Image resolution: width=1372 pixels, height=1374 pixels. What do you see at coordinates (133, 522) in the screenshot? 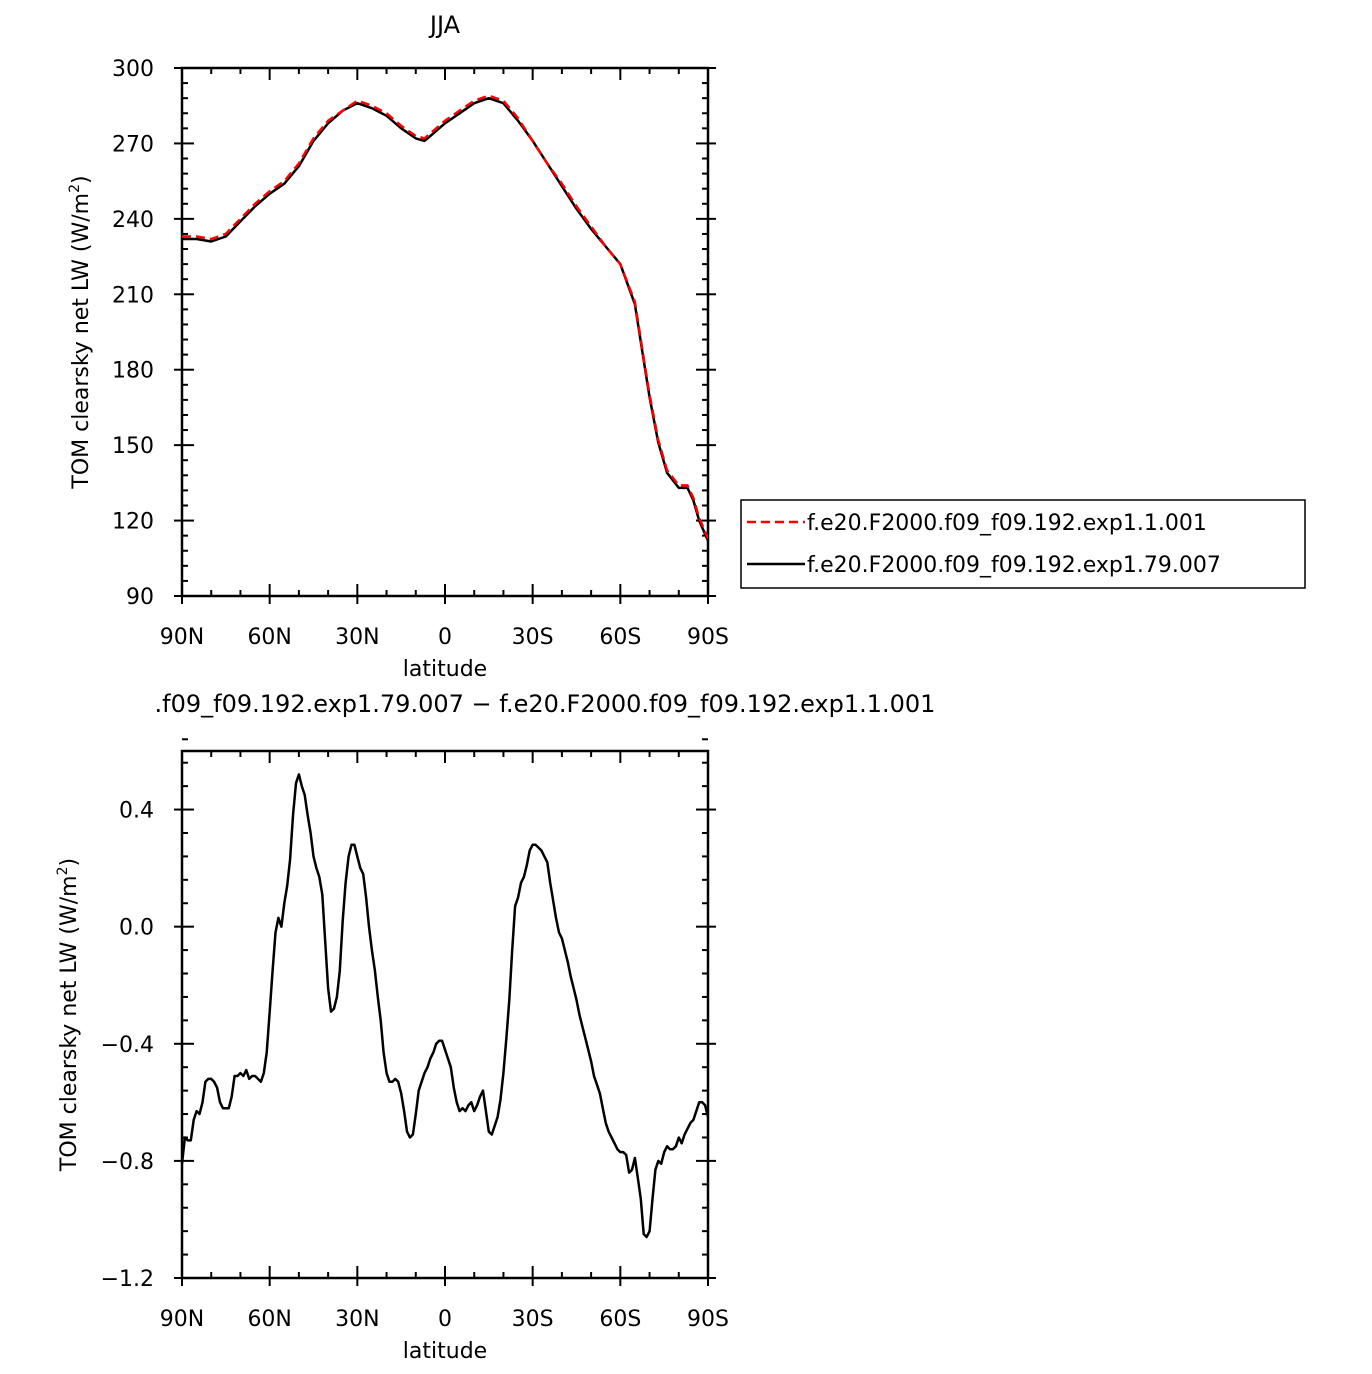
I see `y-tick-label: 120` at bounding box center [133, 522].